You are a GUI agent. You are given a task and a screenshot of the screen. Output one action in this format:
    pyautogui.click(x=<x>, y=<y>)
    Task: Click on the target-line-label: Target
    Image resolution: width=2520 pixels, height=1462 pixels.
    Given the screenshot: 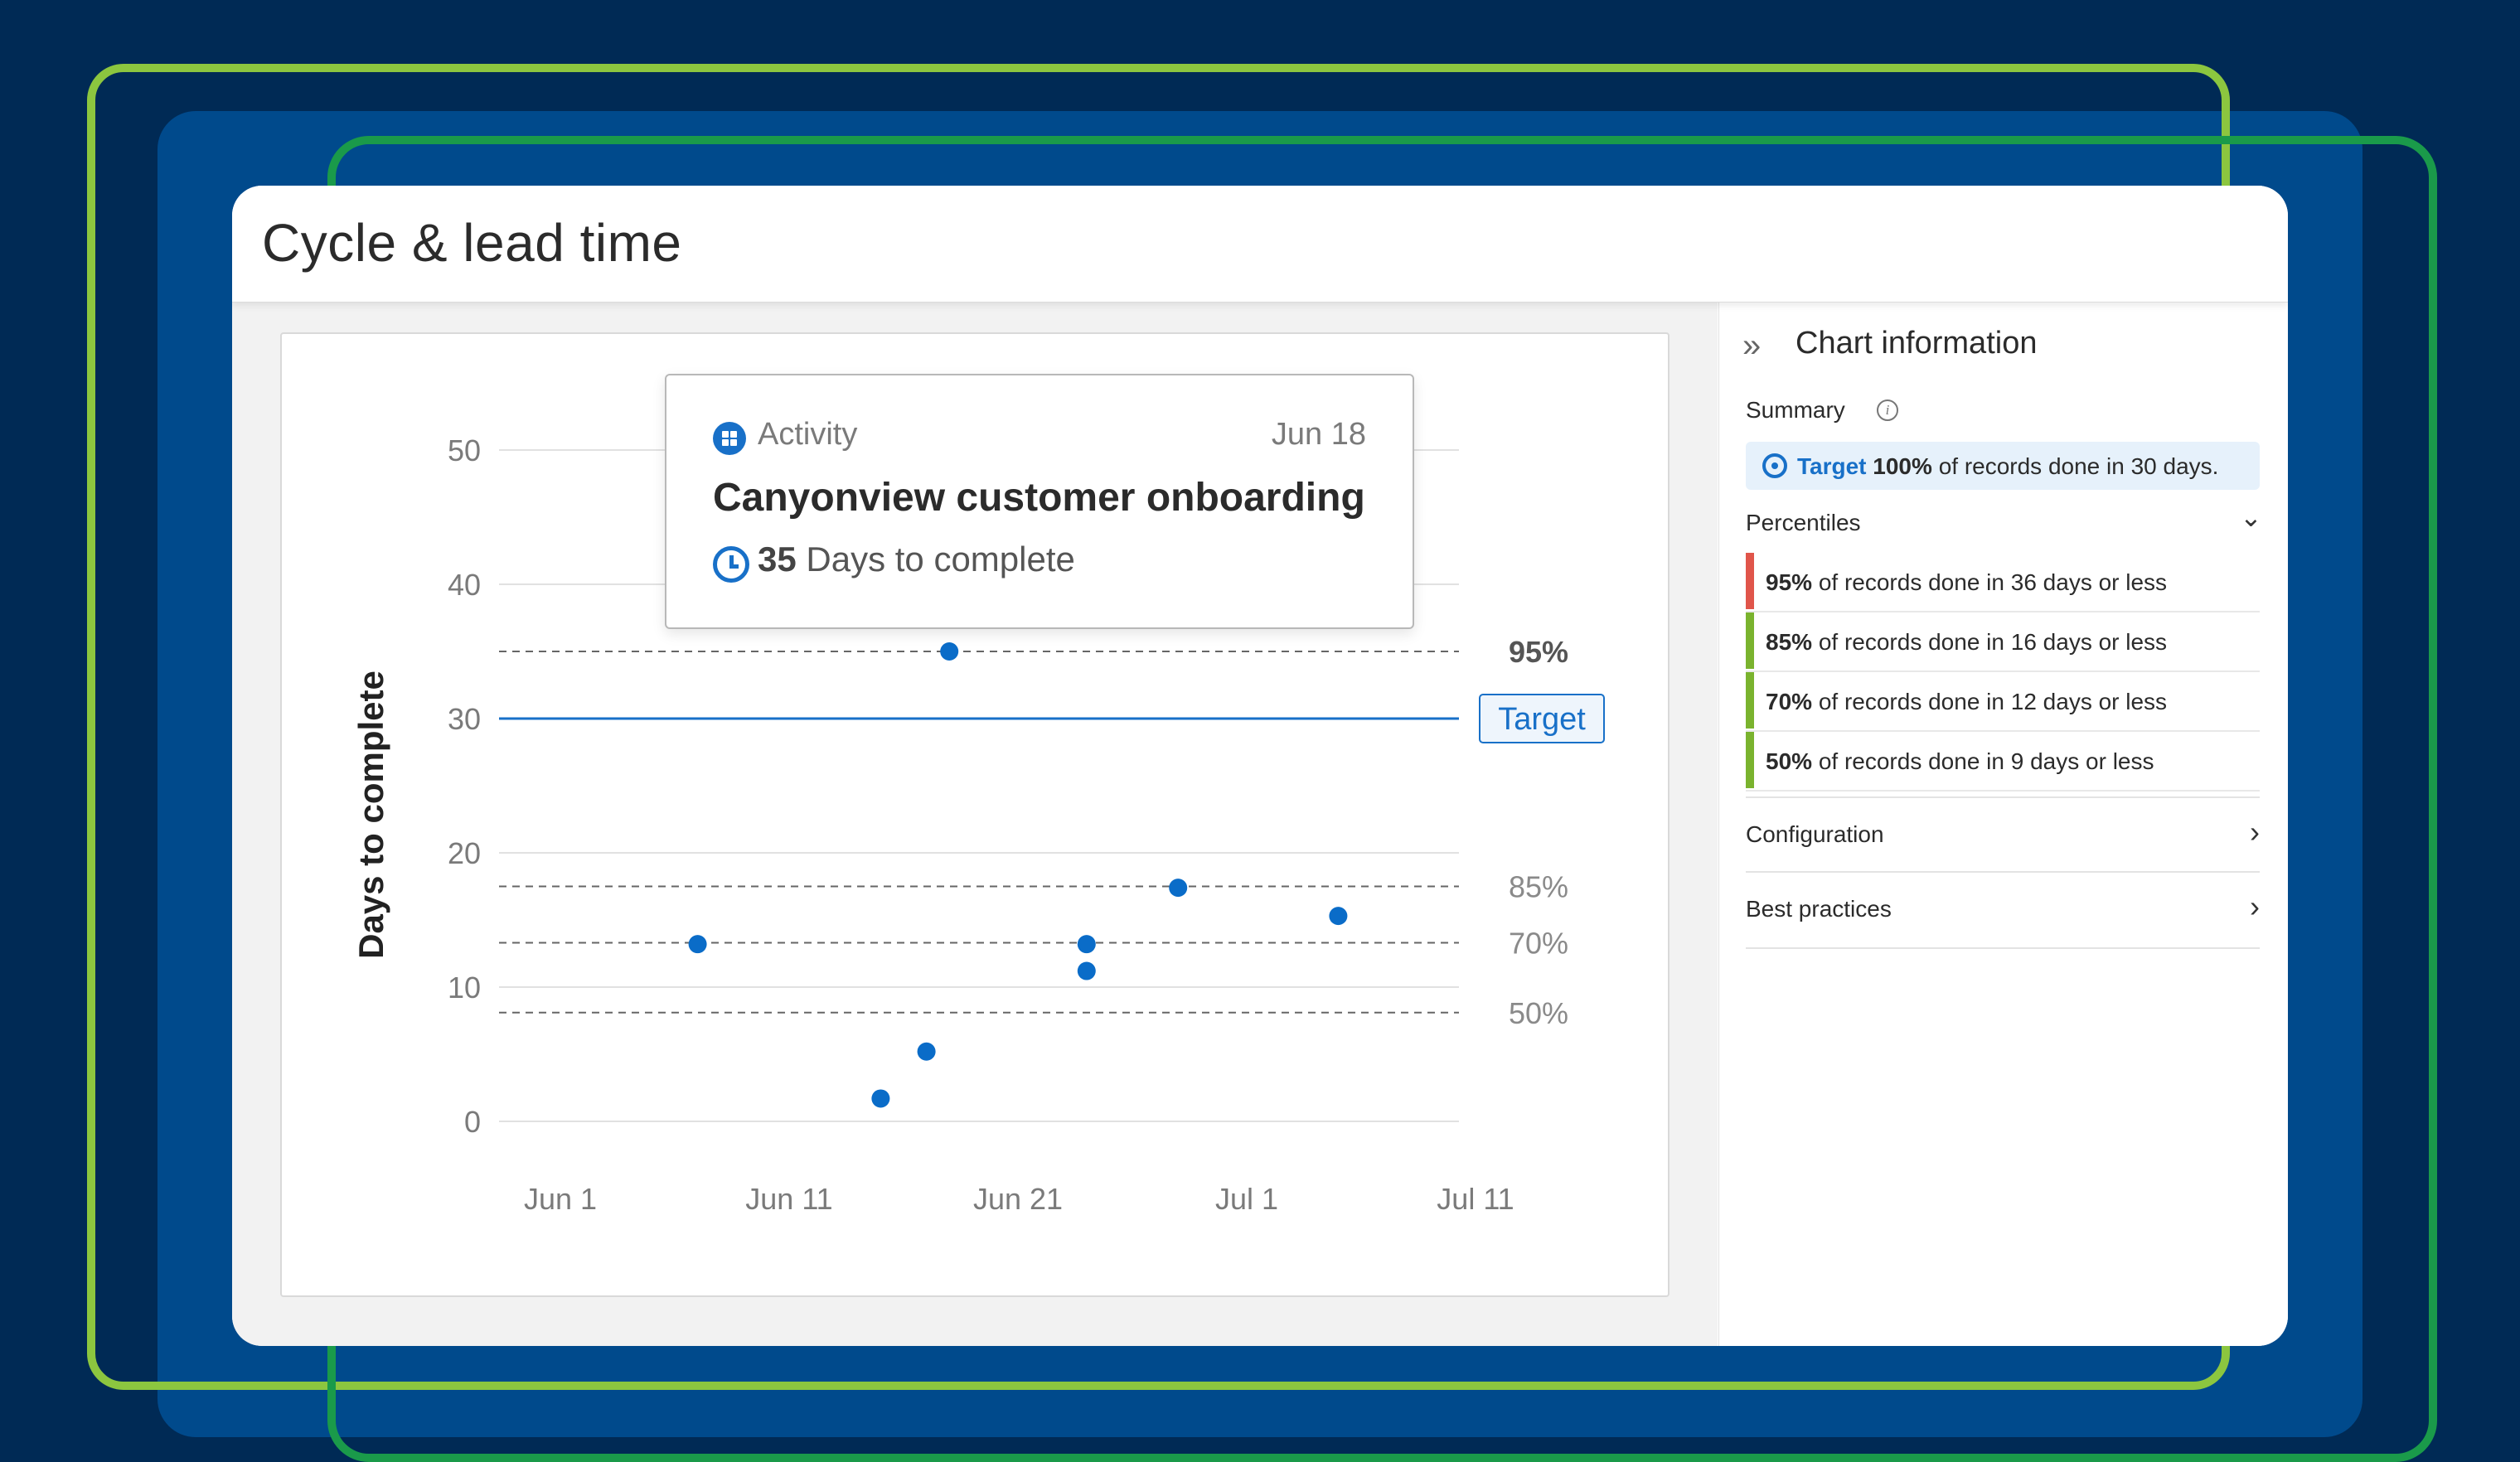 What is the action you would take?
    pyautogui.click(x=1542, y=719)
    